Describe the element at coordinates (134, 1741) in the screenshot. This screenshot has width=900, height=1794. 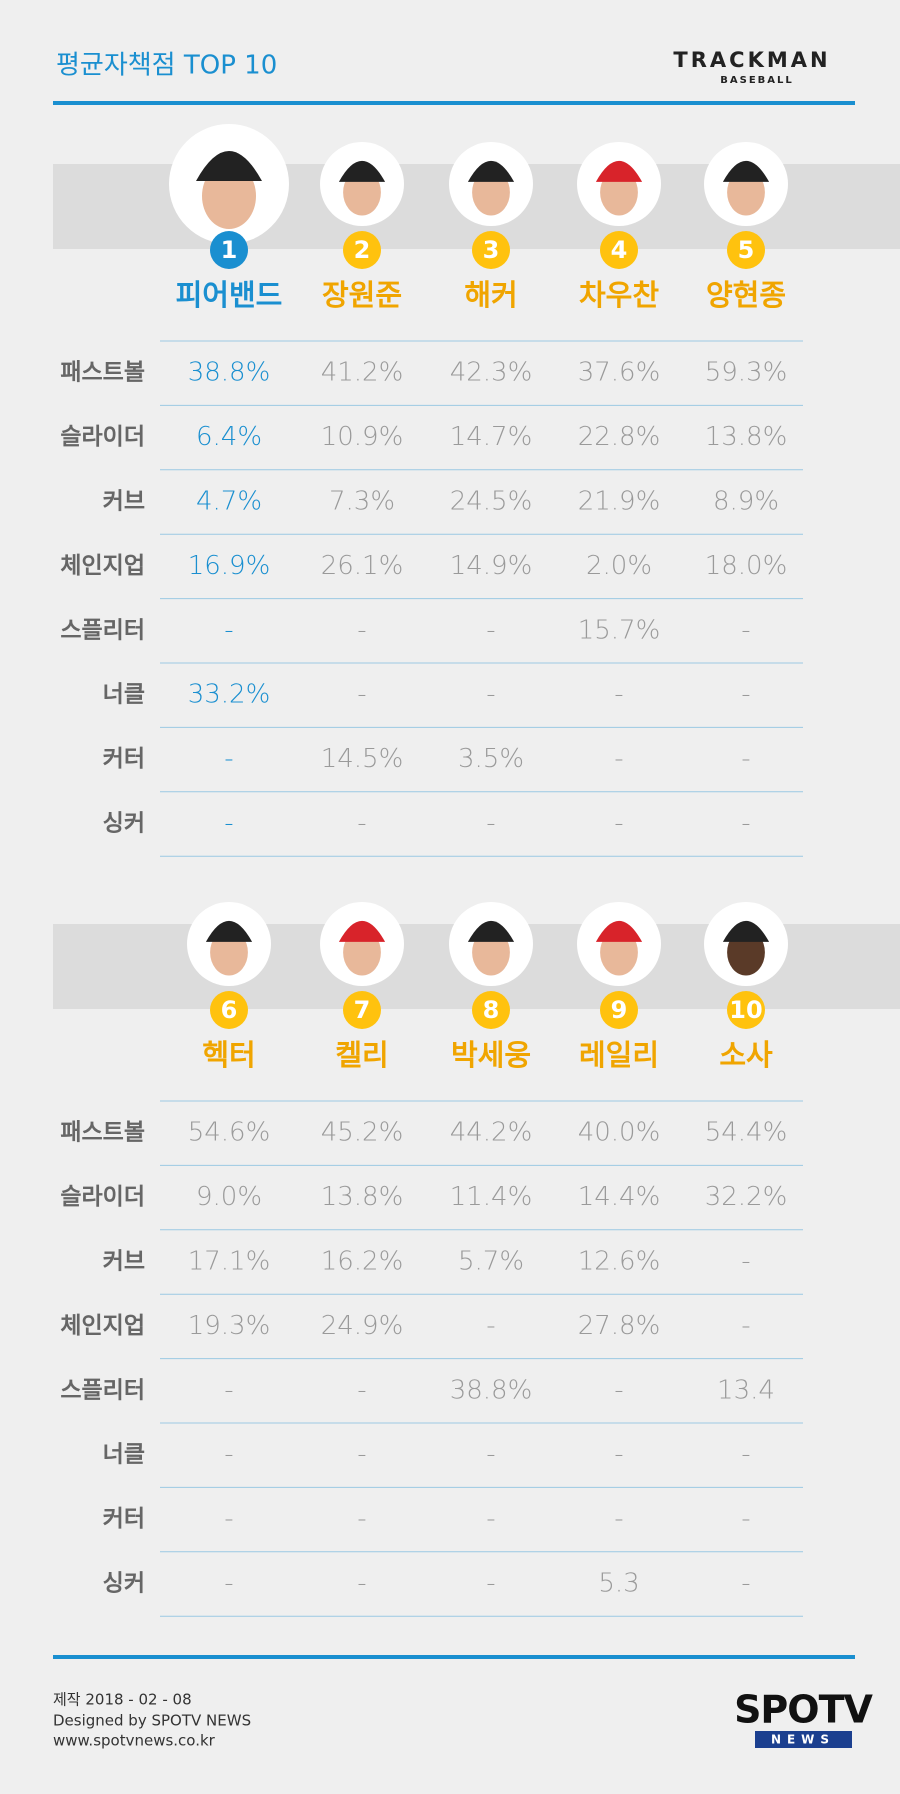
I see `footer-url: www.spotvnews.co.kr` at that location.